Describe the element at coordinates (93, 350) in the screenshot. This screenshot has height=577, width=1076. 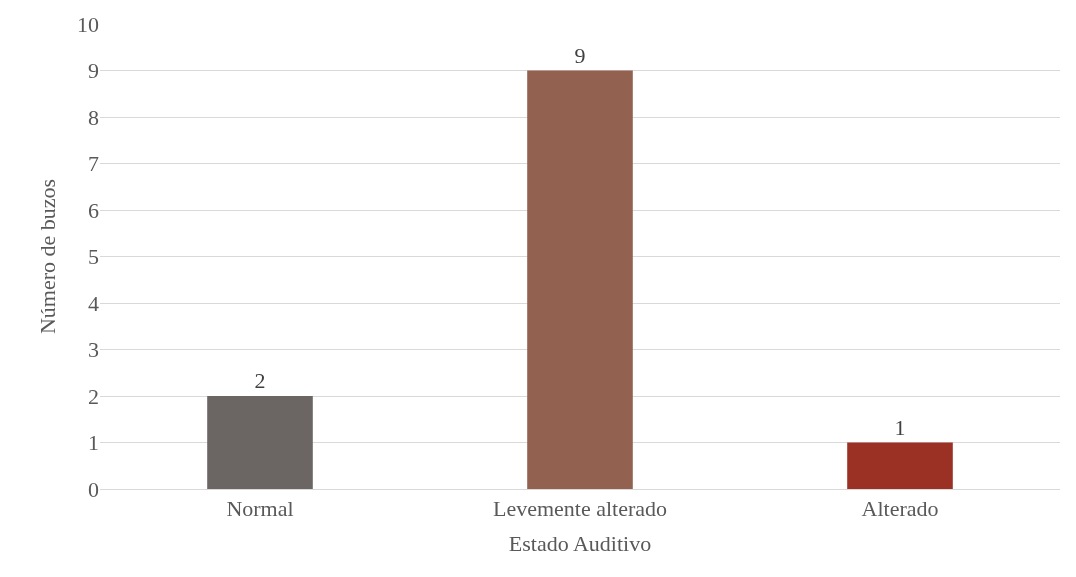
I see `y-tick-label: 3` at that location.